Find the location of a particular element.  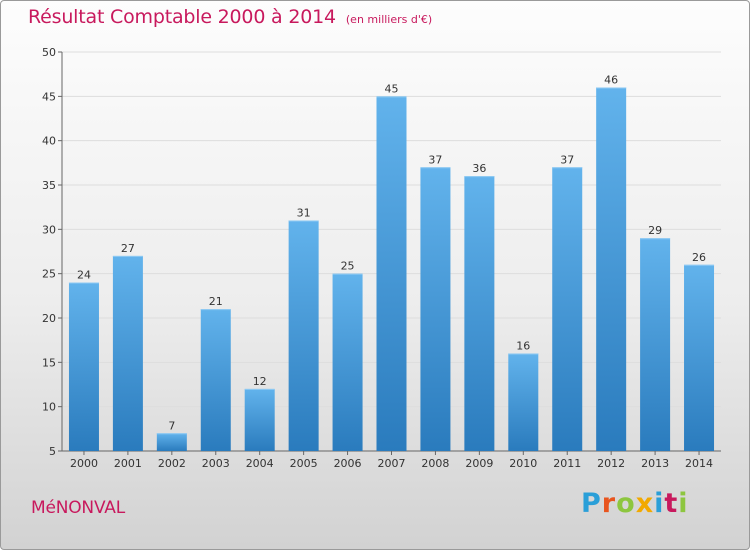

x-tick-label: 2005 is located at coordinates (304, 463).